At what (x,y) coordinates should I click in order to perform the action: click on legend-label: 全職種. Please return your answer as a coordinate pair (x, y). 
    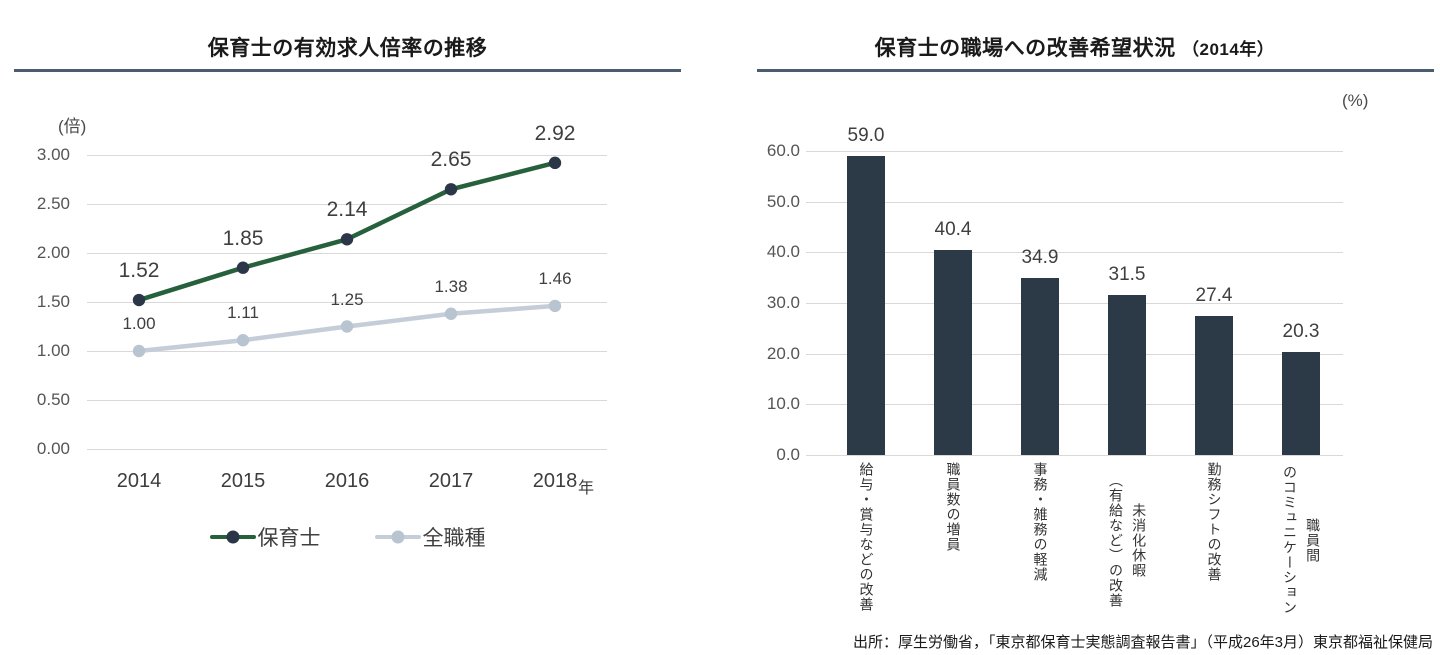
    Looking at the image, I should click on (454, 538).